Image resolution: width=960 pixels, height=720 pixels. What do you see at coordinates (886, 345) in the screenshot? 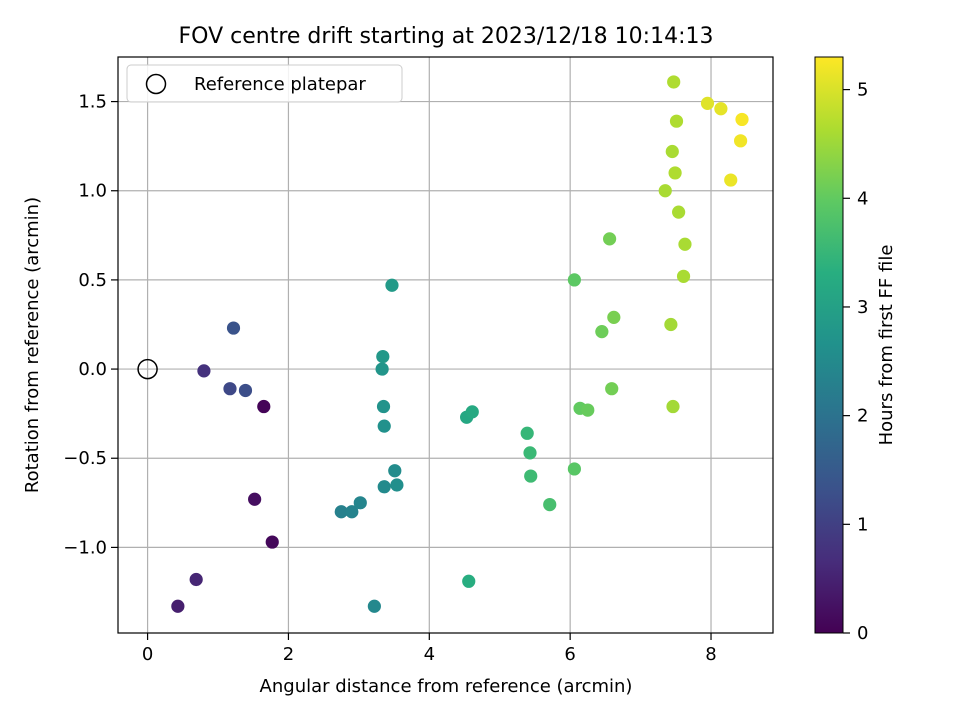
I see `colorbar-label: Hours from first FF file` at bounding box center [886, 345].